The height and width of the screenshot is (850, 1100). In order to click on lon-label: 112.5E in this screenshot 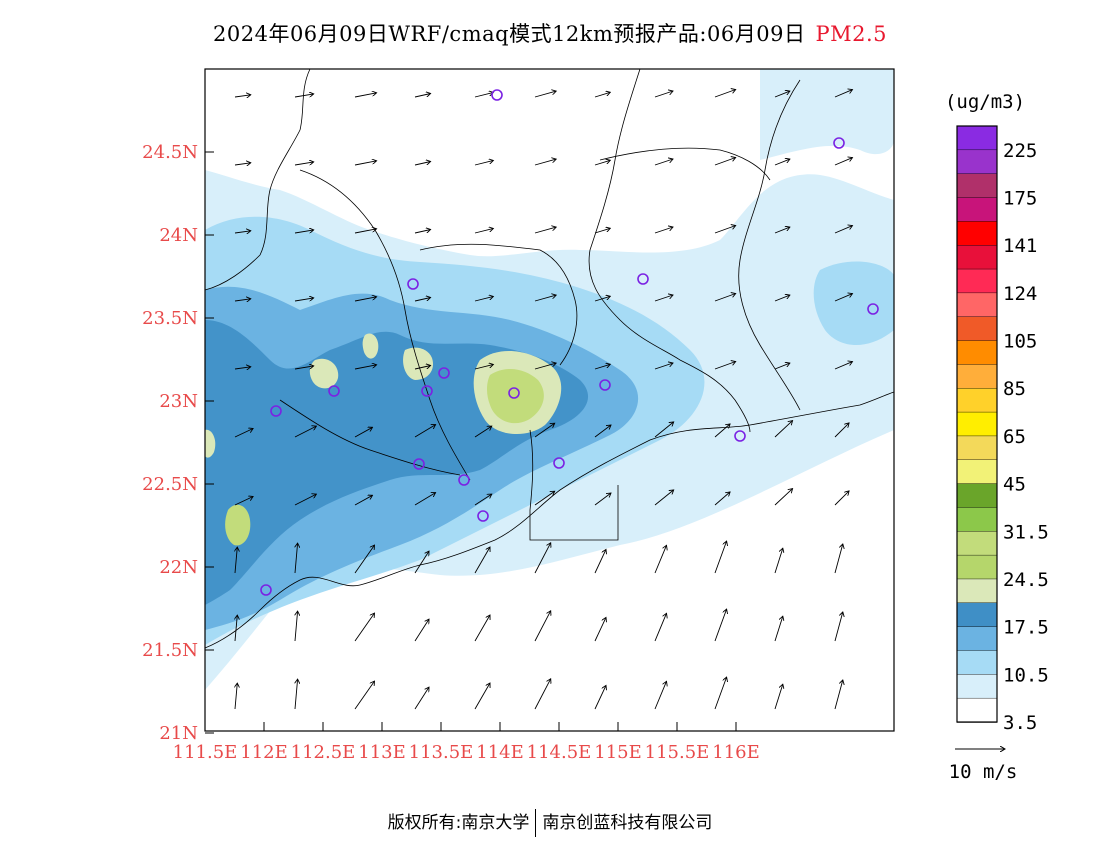, I will do `click(323, 752)`.